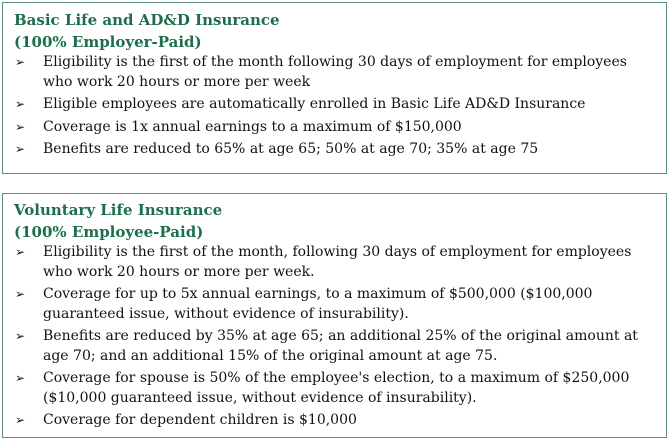 The height and width of the screenshot is (441, 671). What do you see at coordinates (109, 232) in the screenshot?
I see `voluntary-life-subtitle: (100% Employee-Paid)` at bounding box center [109, 232].